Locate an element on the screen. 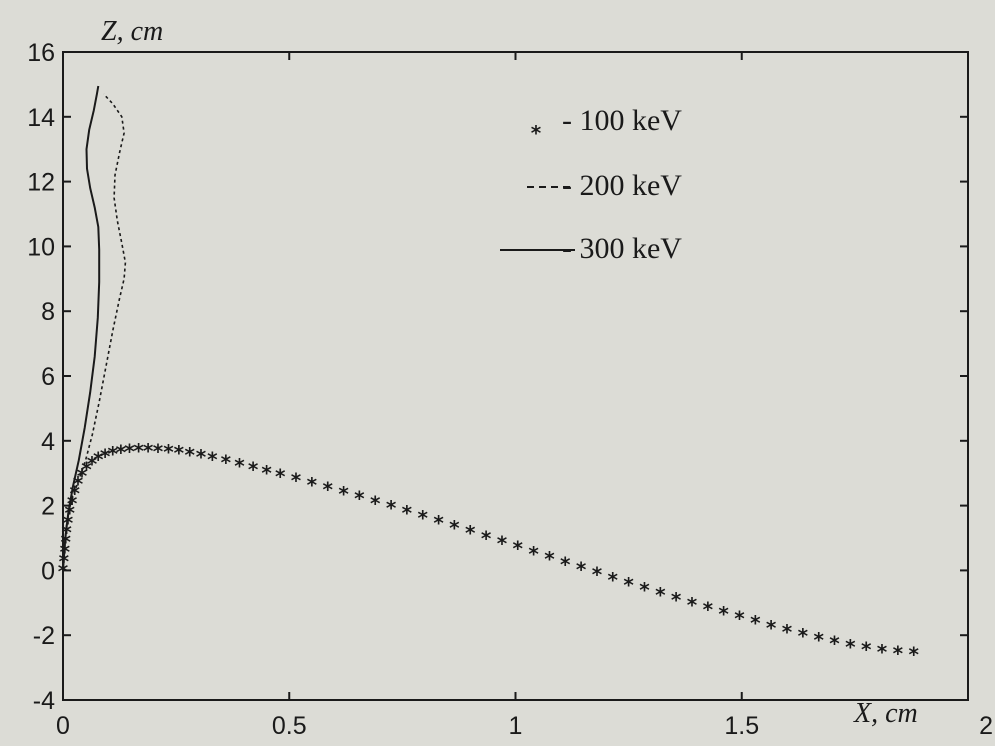  series-200kev-line is located at coordinates (94, 332).